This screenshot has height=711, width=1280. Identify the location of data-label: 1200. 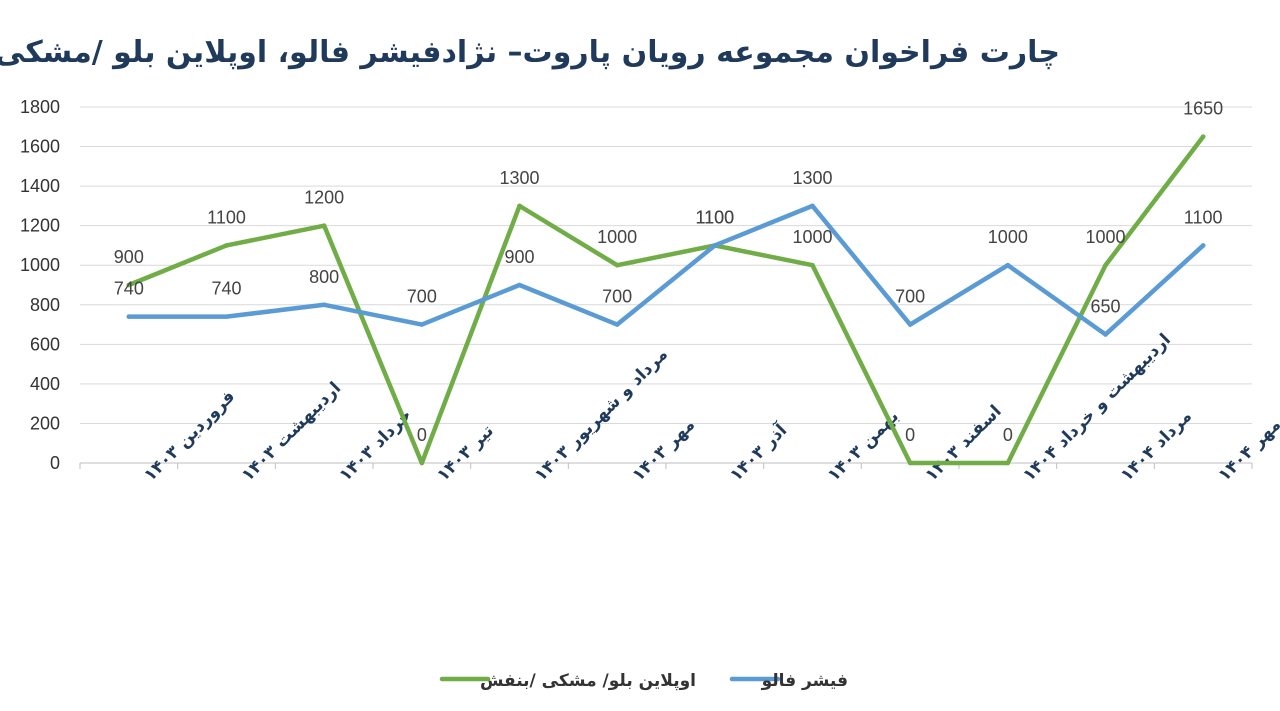
(324, 198).